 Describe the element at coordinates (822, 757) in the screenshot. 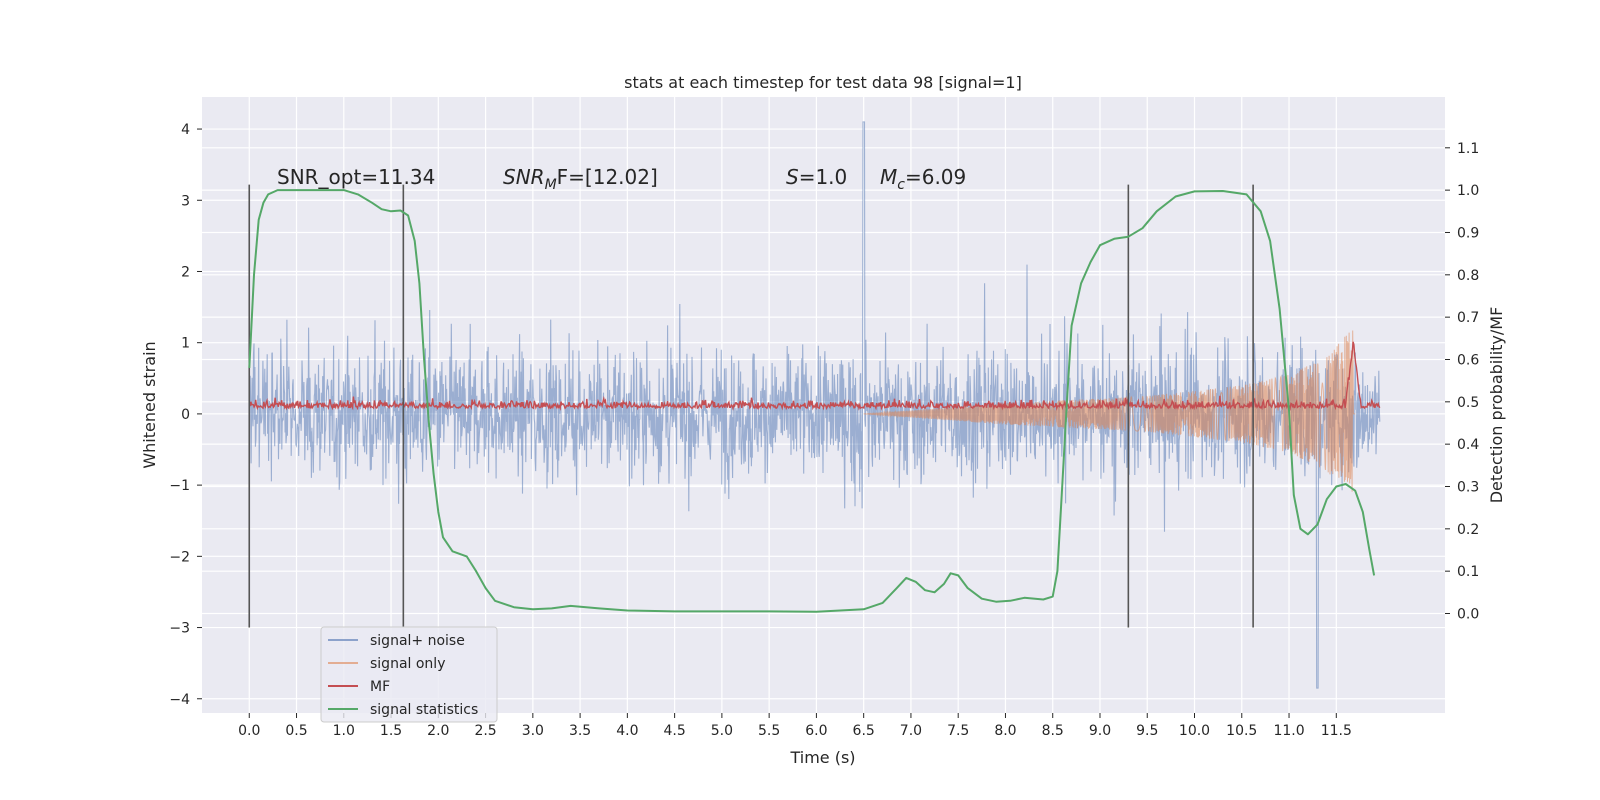

I see `x-axis-label: Time (s)` at that location.